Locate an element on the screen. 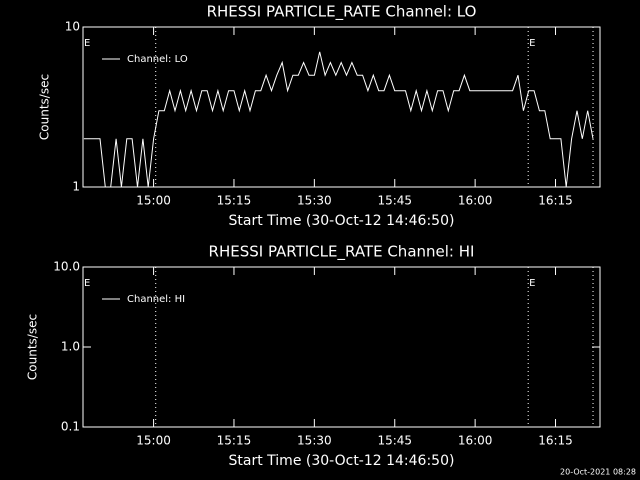 The height and width of the screenshot is (480, 640). y-tick-label: 10.0 is located at coordinates (66, 267).